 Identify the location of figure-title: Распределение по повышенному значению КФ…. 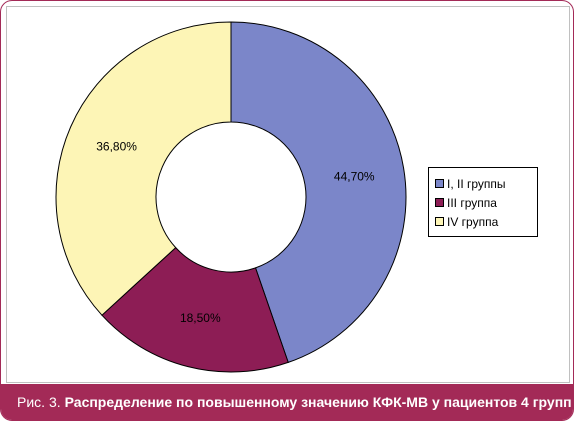
(318, 402).